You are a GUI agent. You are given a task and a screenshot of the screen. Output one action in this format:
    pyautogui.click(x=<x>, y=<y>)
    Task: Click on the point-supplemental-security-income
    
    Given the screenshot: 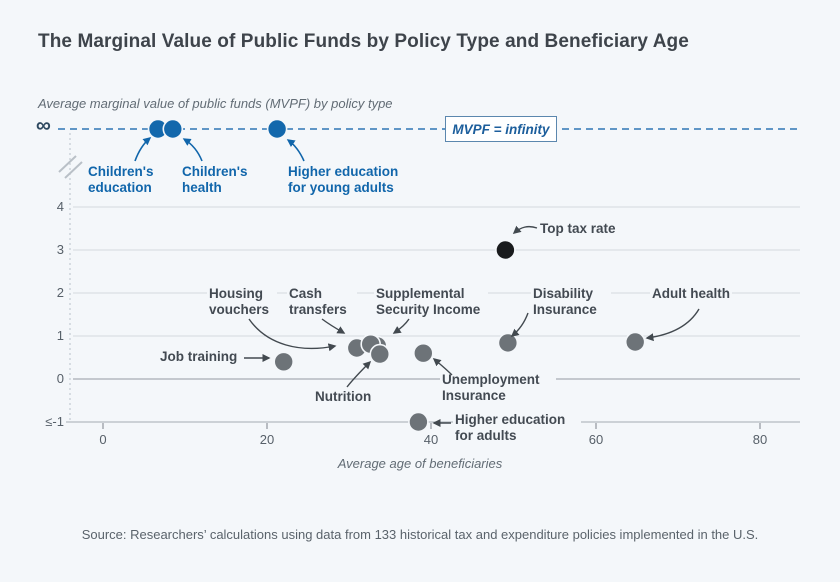 What is the action you would take?
    pyautogui.click(x=377, y=346)
    